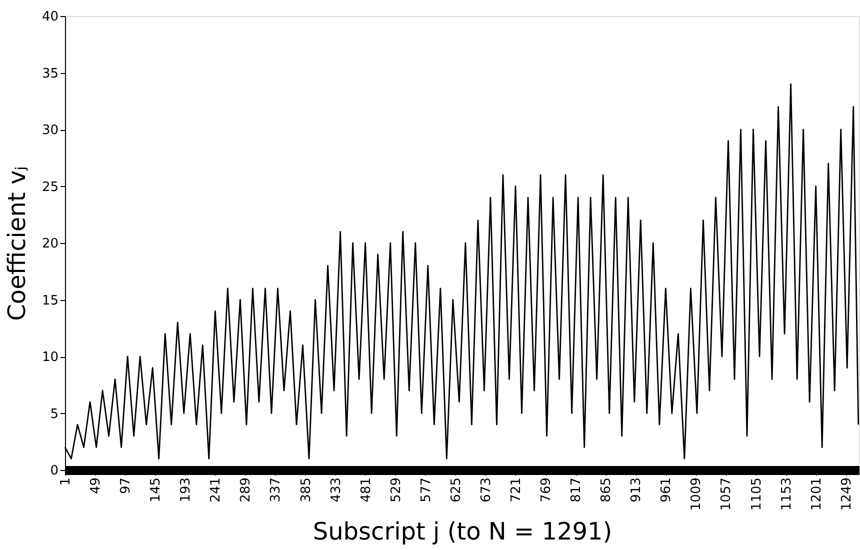 This screenshot has width=860, height=550. I want to click on x-tick-label: 721, so click(516, 490).